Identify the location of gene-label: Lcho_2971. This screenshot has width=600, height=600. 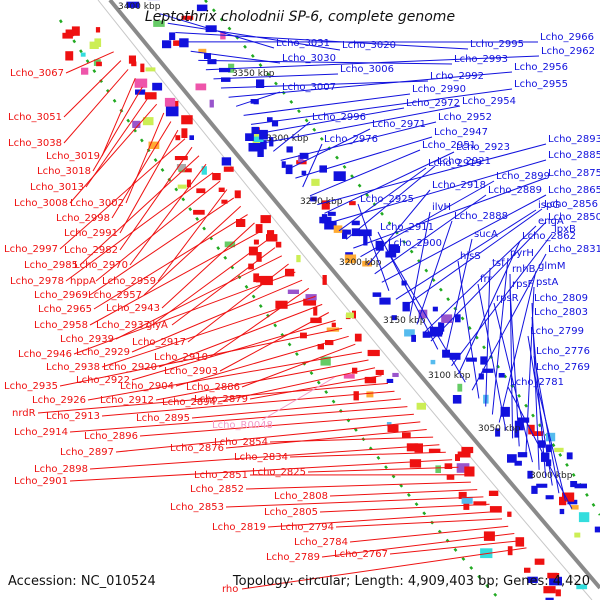
(399, 124).